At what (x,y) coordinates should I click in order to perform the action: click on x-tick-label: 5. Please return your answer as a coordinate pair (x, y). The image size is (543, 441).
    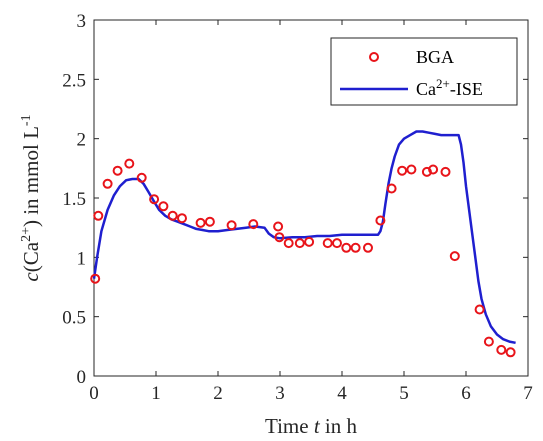
    Looking at the image, I should click on (404, 393).